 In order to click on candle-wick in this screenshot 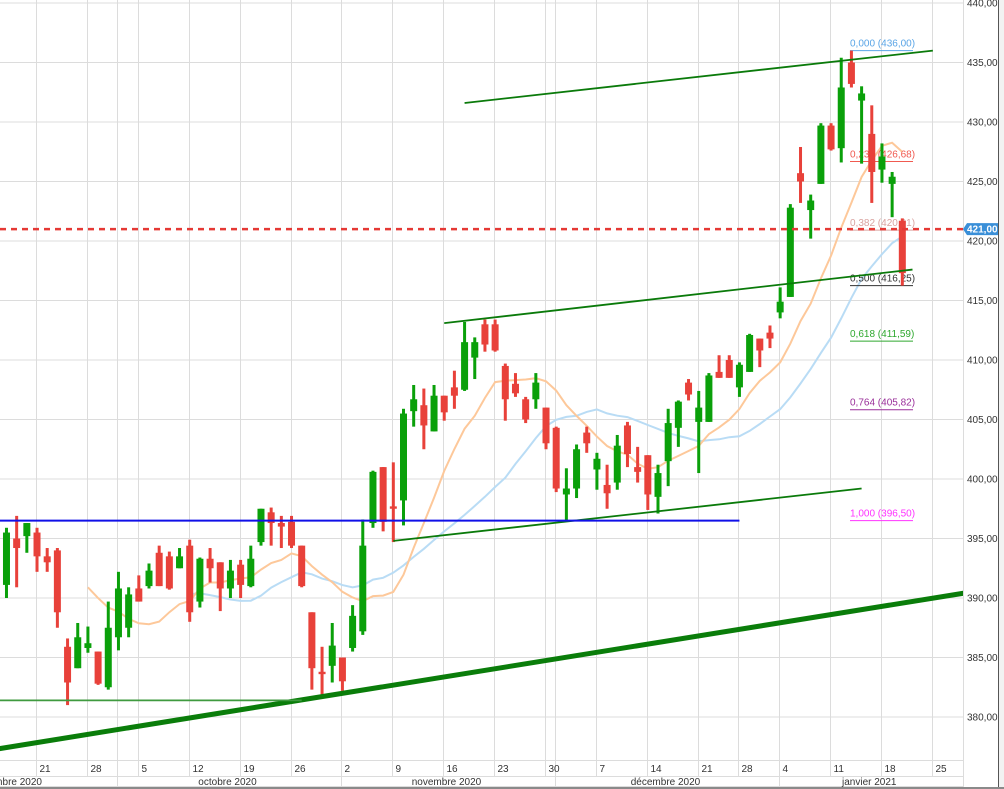, I will do `click(892, 194)`.